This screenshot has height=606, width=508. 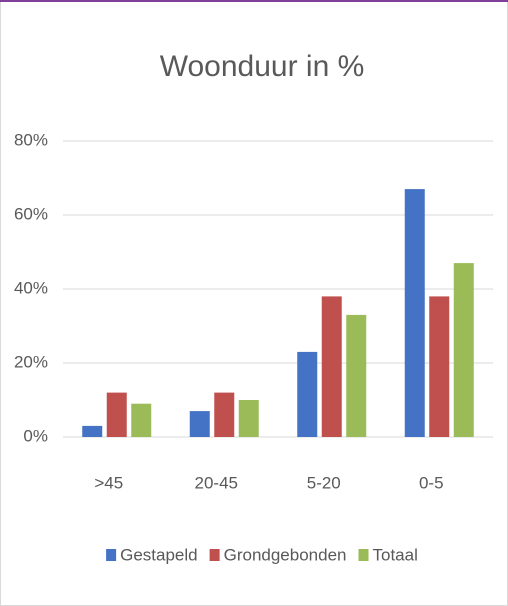 I want to click on chart-title: Woonduur in %, so click(x=262, y=66).